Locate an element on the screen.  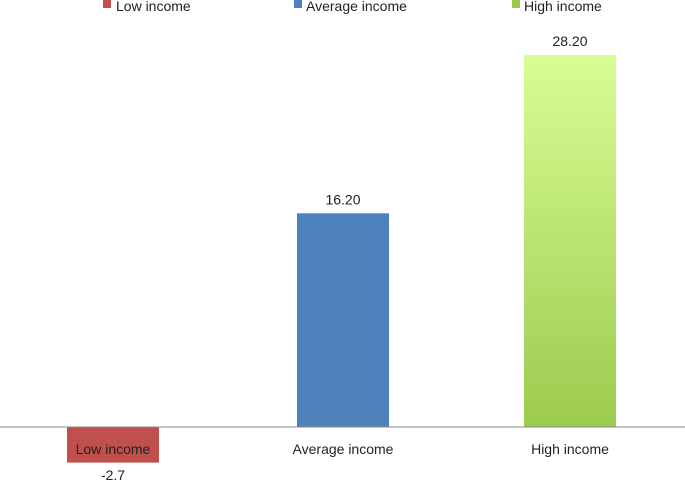
legend-entry-low-income: Low income is located at coordinates (147, 7).